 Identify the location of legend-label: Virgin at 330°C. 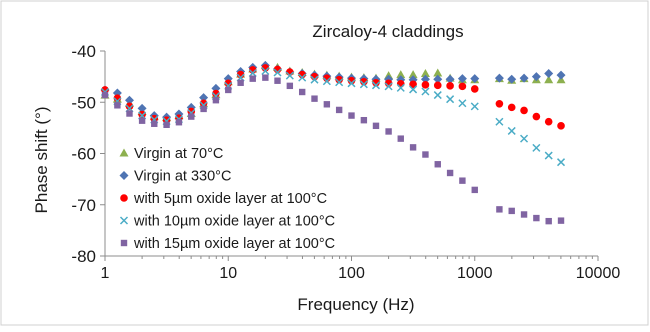
(182, 177).